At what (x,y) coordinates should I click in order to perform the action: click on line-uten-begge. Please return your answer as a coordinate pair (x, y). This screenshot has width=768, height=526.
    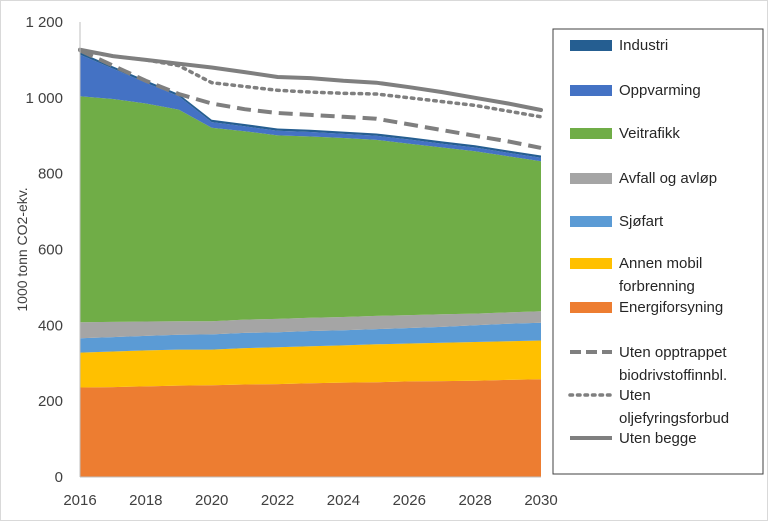
    Looking at the image, I should click on (310, 79).